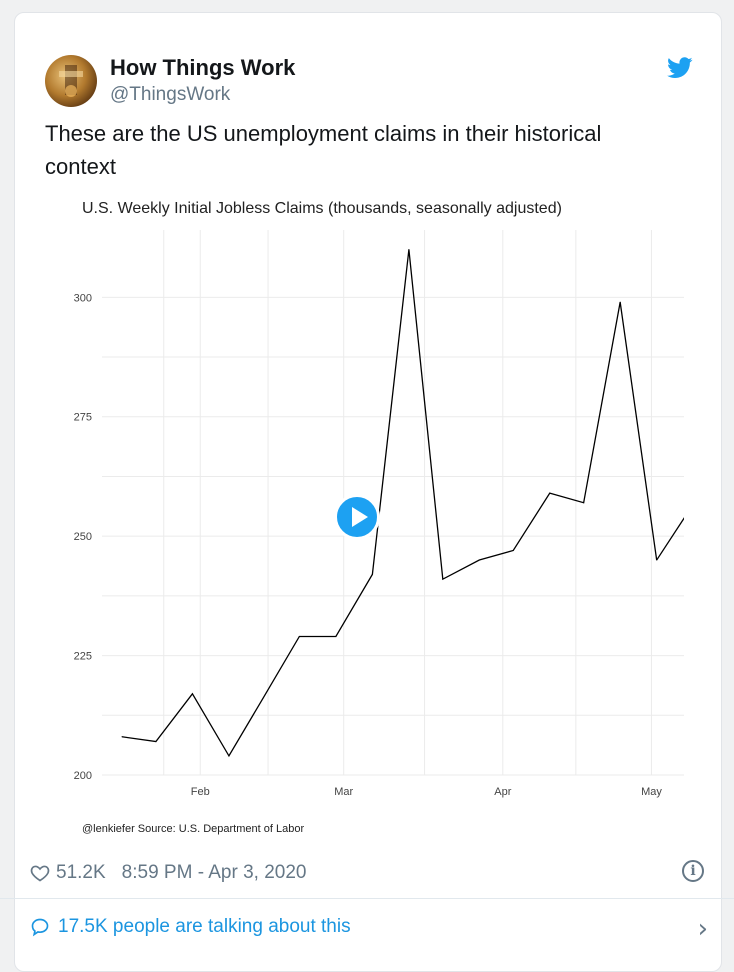 The image size is (734, 972). What do you see at coordinates (702, 929) in the screenshot?
I see `chevron-right-icon: ›` at bounding box center [702, 929].